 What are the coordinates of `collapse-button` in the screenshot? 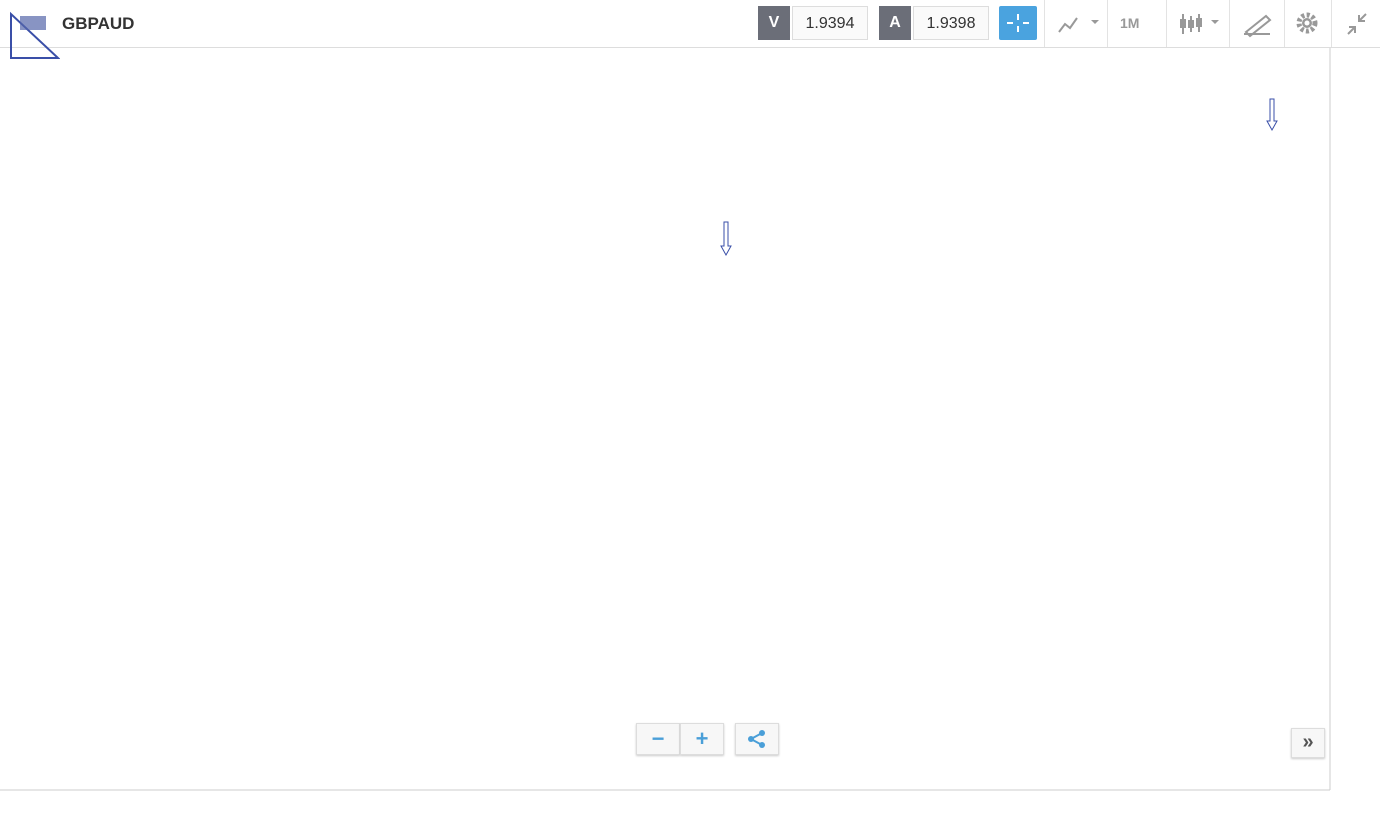 It's located at (1355, 23).